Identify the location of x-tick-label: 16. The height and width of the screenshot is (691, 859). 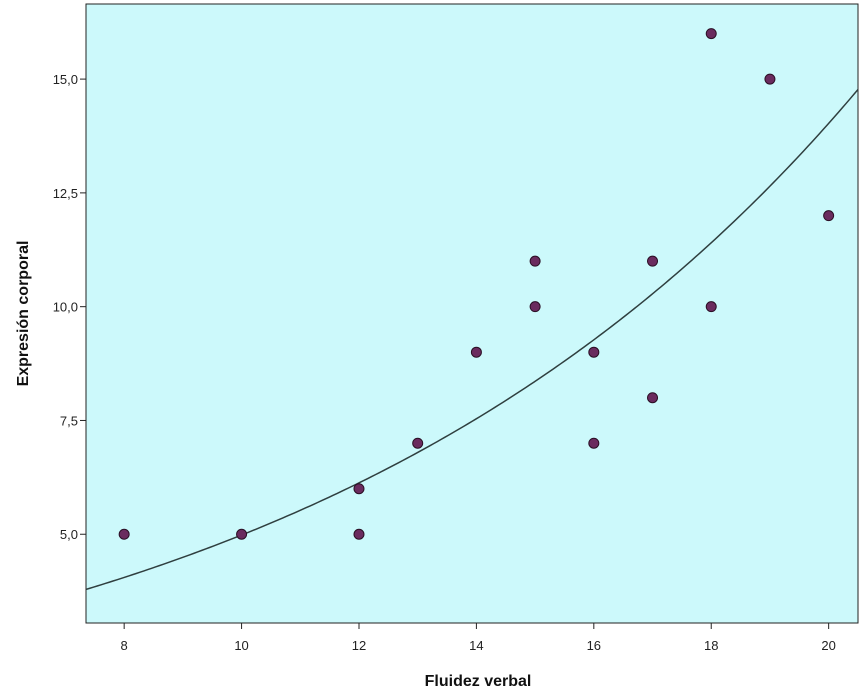
(594, 645).